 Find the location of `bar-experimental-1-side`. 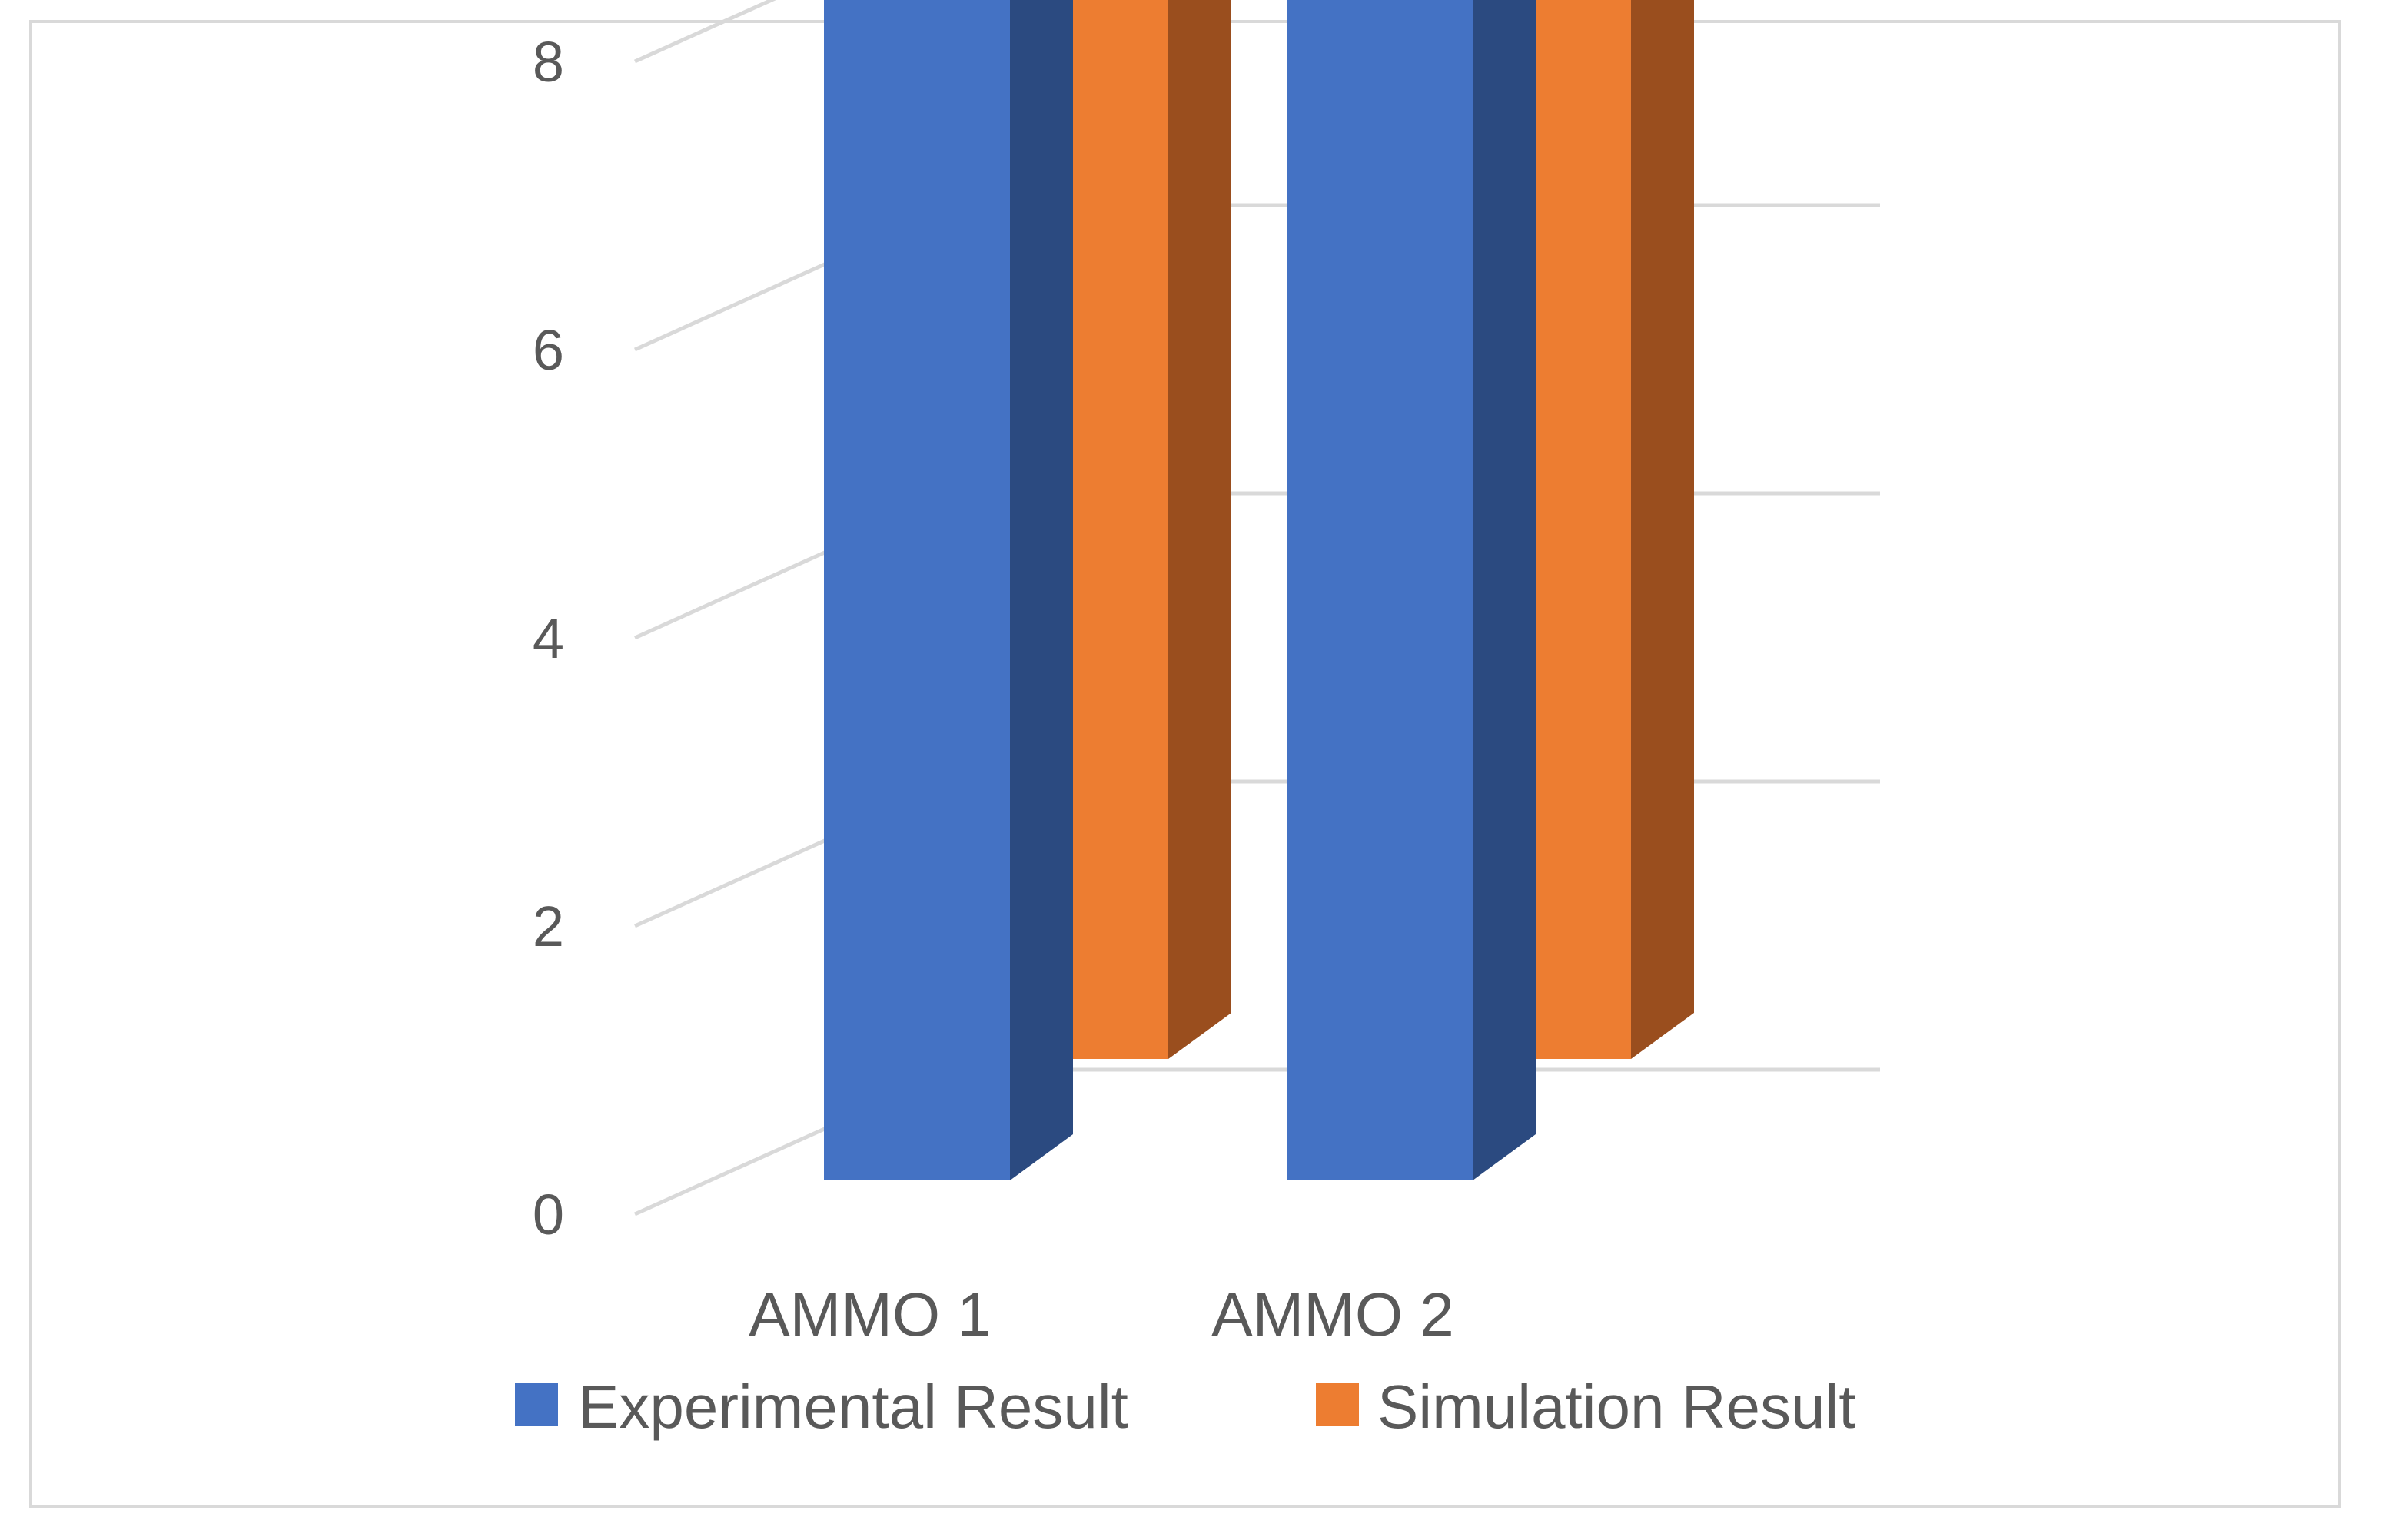

bar-experimental-1-side is located at coordinates (1041, 590).